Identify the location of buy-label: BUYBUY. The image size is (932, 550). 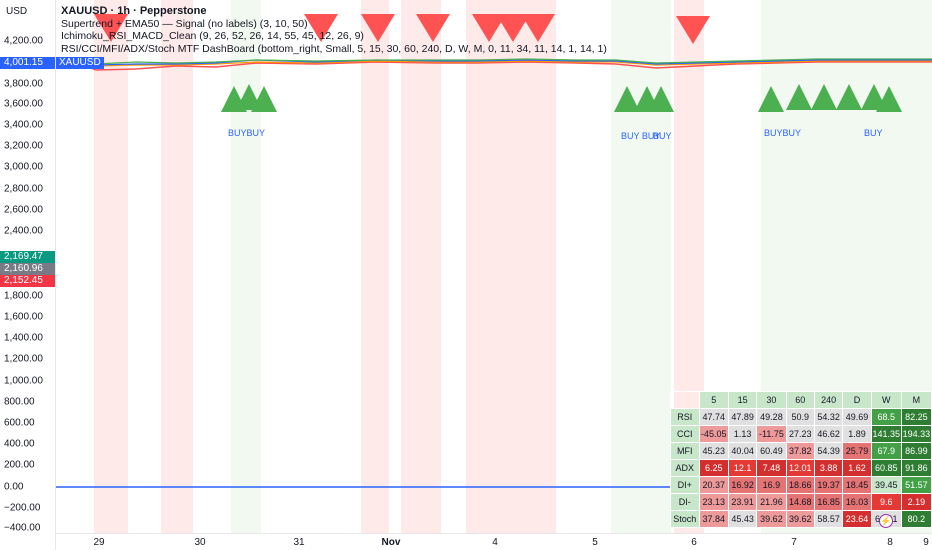
(247, 133).